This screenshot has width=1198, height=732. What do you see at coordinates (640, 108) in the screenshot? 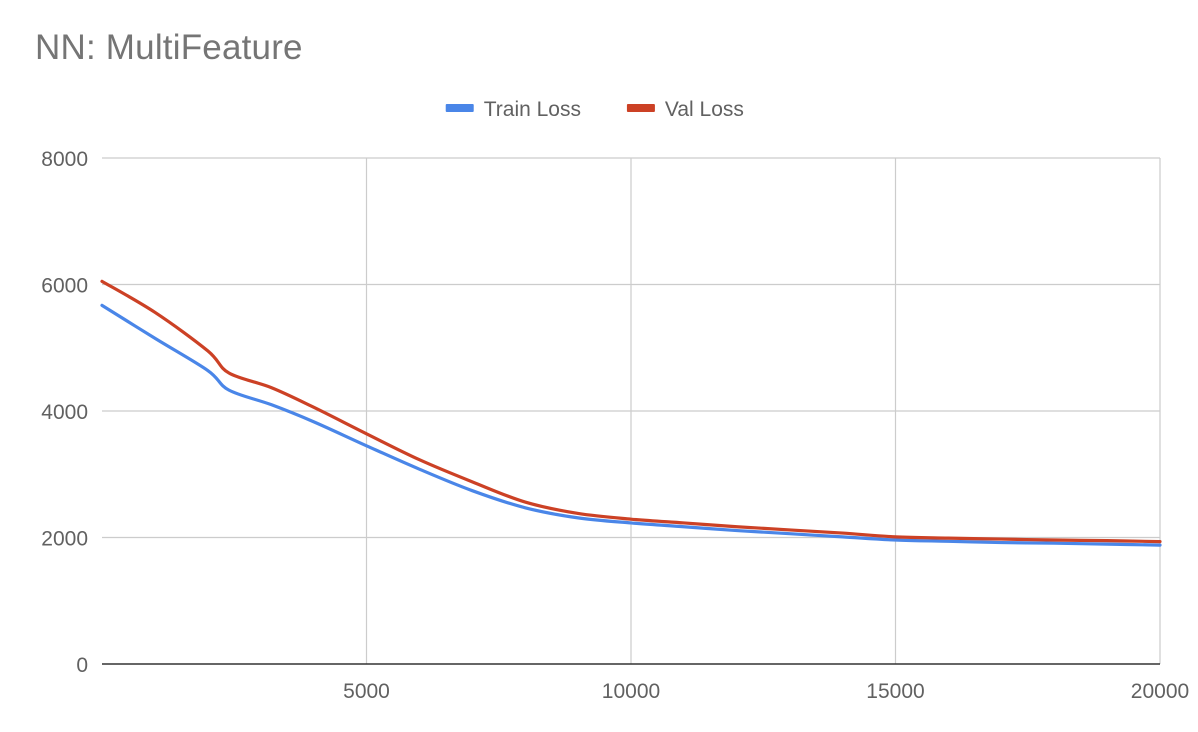
I see `legend-swatch-val-loss` at bounding box center [640, 108].